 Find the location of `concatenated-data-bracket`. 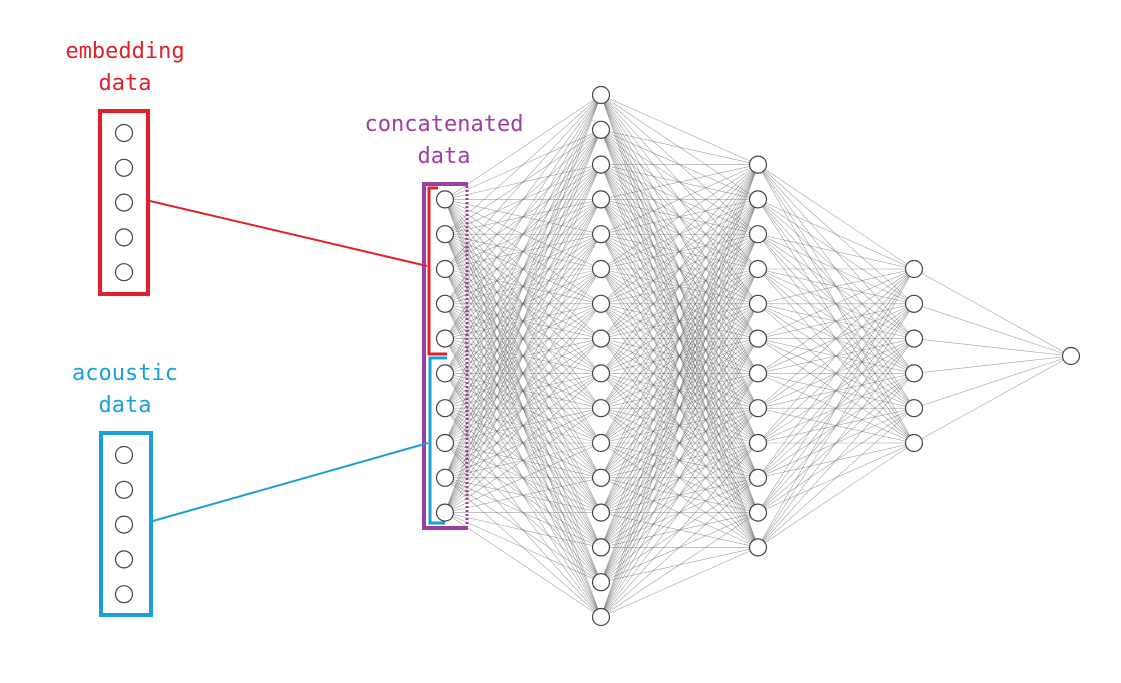

concatenated-data-bracket is located at coordinates (445, 356).